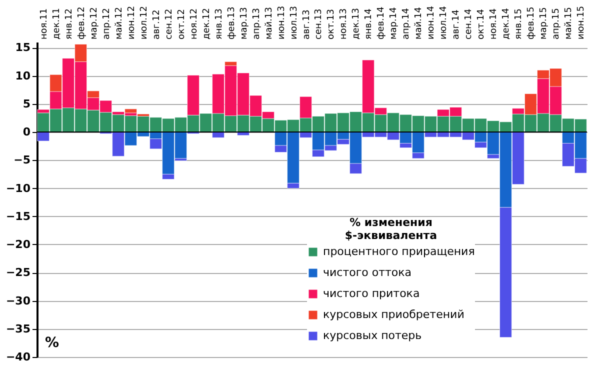 This screenshot has width=600, height=376. Describe the element at coordinates (419, 23) in the screenshot. I see `x-tick-label: май.14` at that location.